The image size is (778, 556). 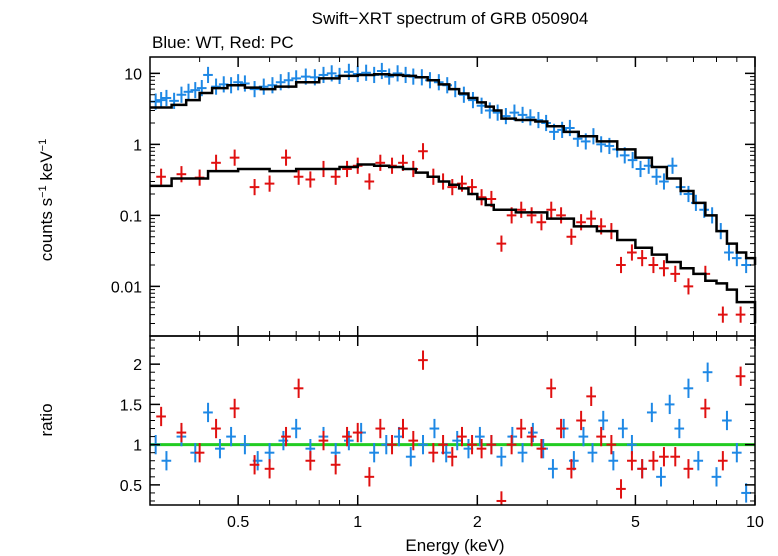 What do you see at coordinates (43, 191) in the screenshot?
I see `spectrum-ylabel-sup1: −1` at bounding box center [43, 191].